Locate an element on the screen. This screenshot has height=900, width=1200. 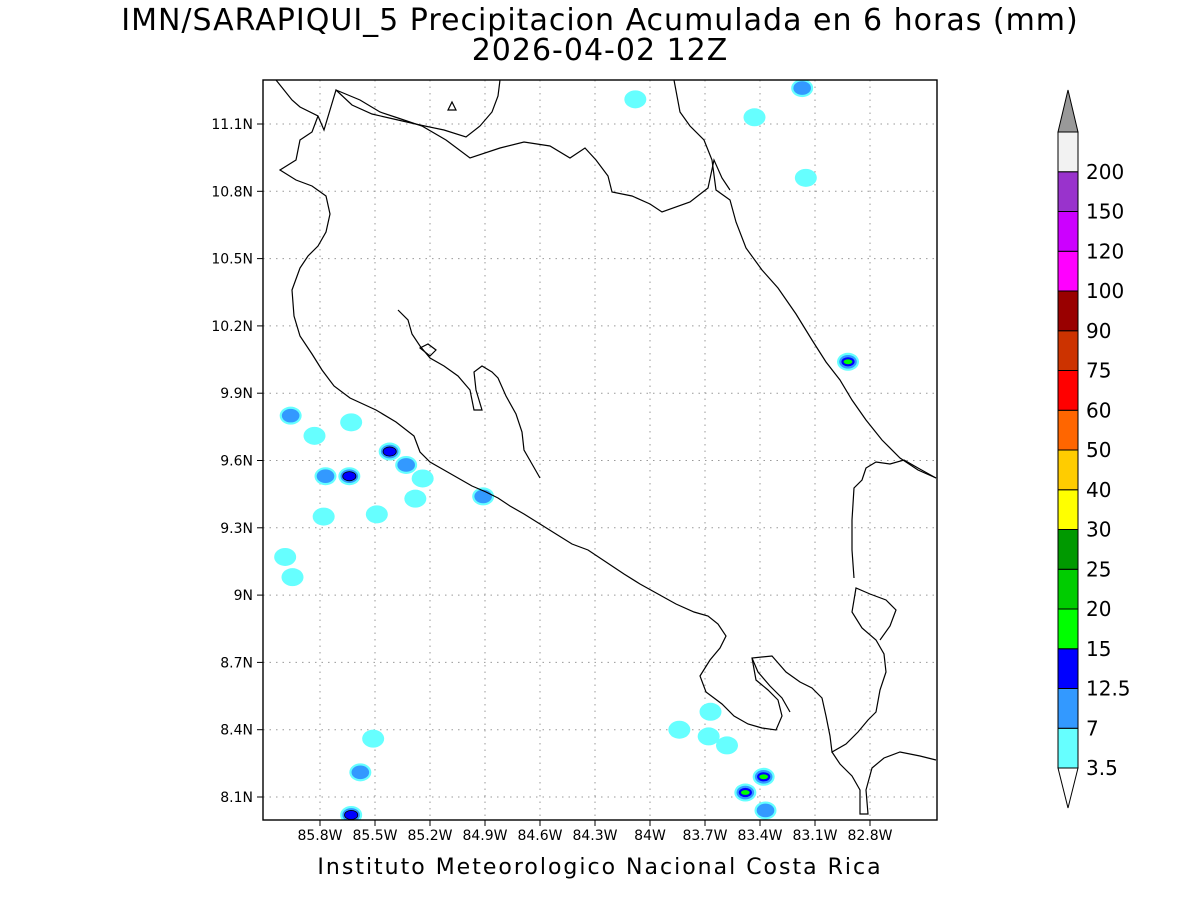
coastline-panama is located at coordinates (884, 783).